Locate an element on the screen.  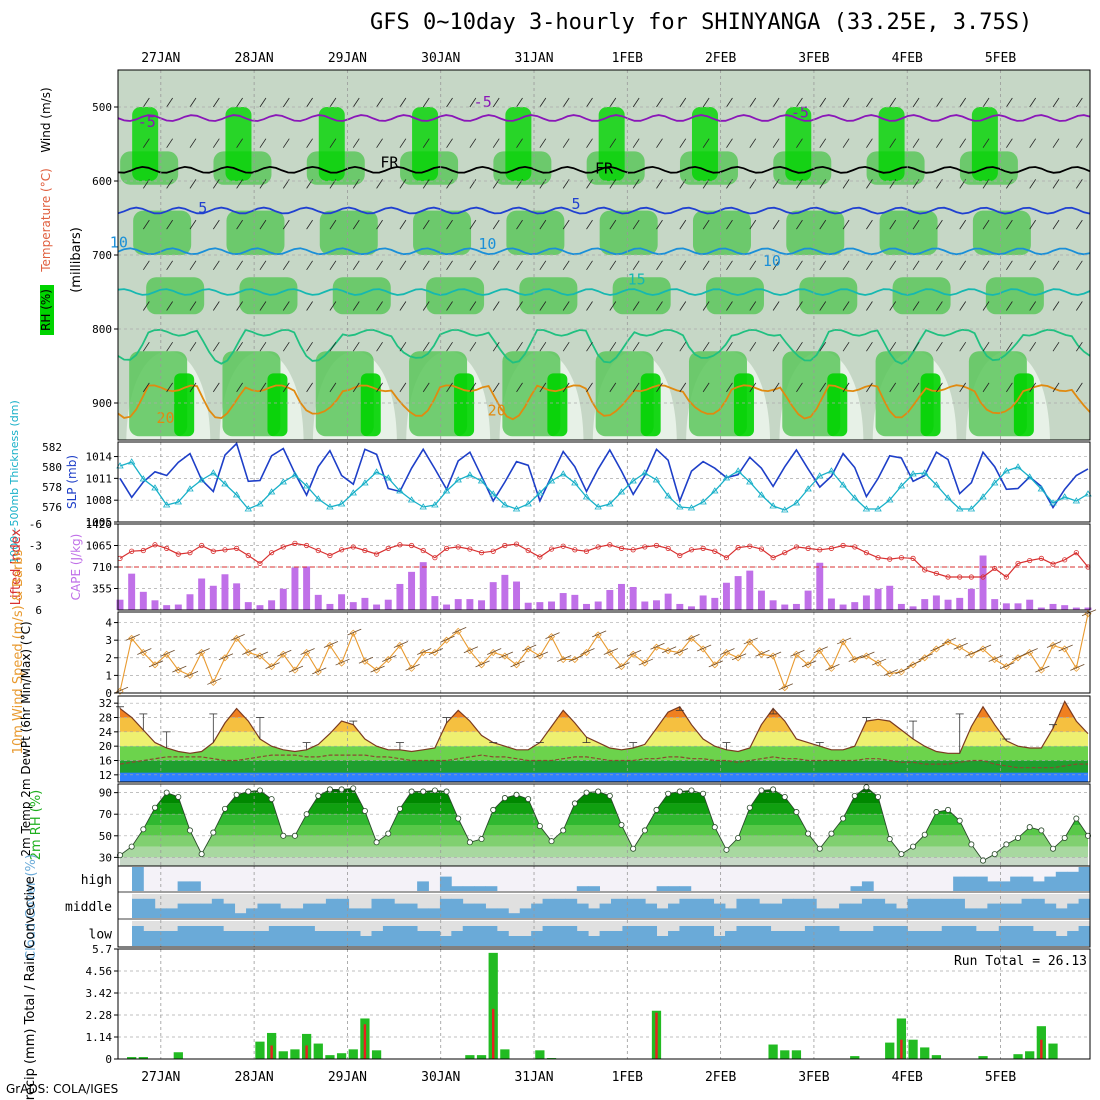
y-tick-label: 0 is located at coordinates (108, 693).